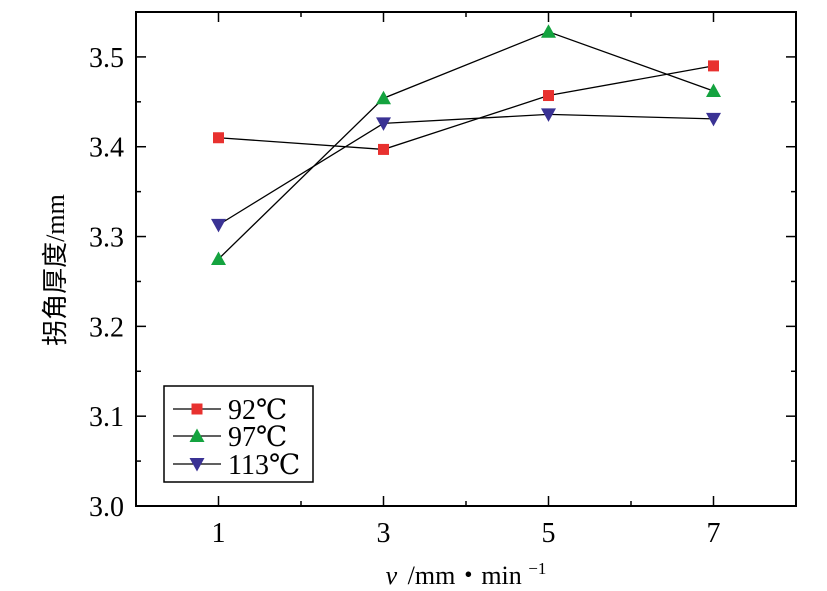  What do you see at coordinates (106, 417) in the screenshot?
I see `y-tick-label: 3.1` at bounding box center [106, 417].